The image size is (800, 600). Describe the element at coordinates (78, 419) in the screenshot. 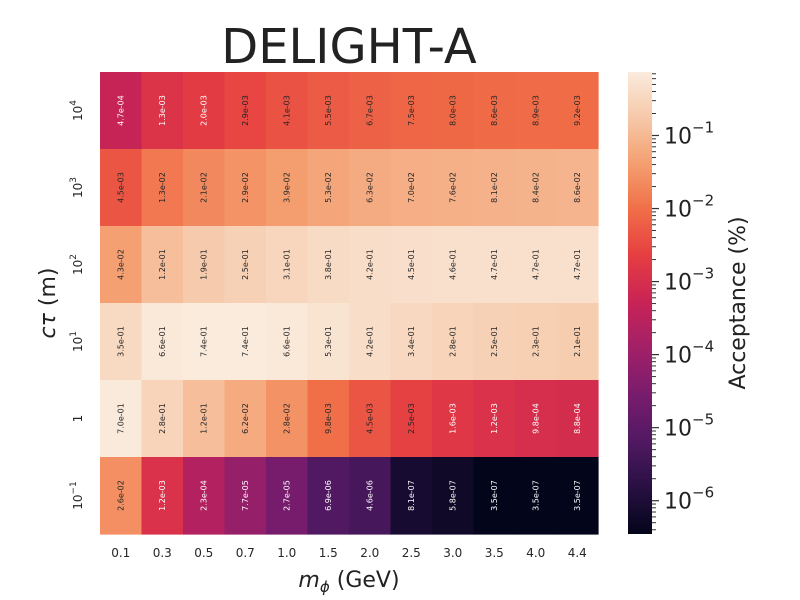

I see `y-tick-label: 1` at that location.